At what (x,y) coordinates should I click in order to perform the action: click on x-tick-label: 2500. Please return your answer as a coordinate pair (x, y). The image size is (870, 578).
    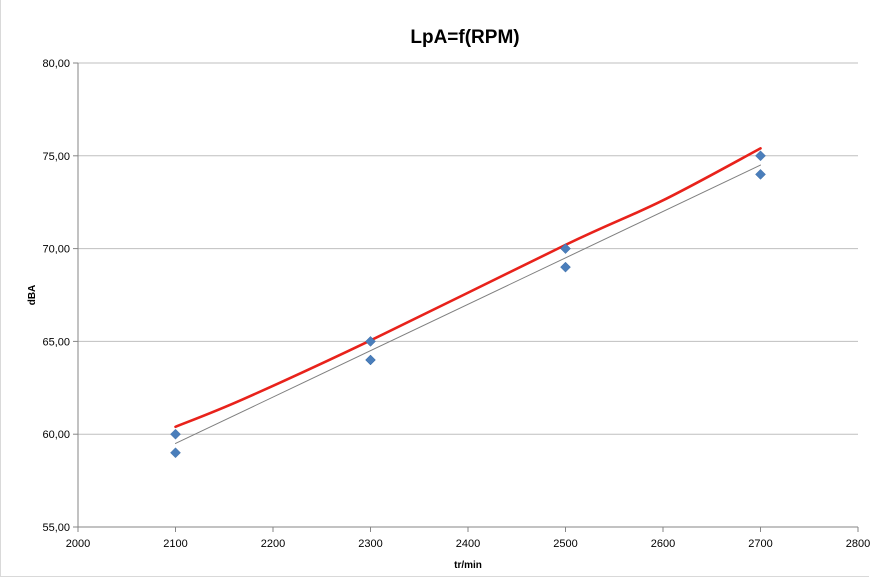
    Looking at the image, I should click on (565, 544).